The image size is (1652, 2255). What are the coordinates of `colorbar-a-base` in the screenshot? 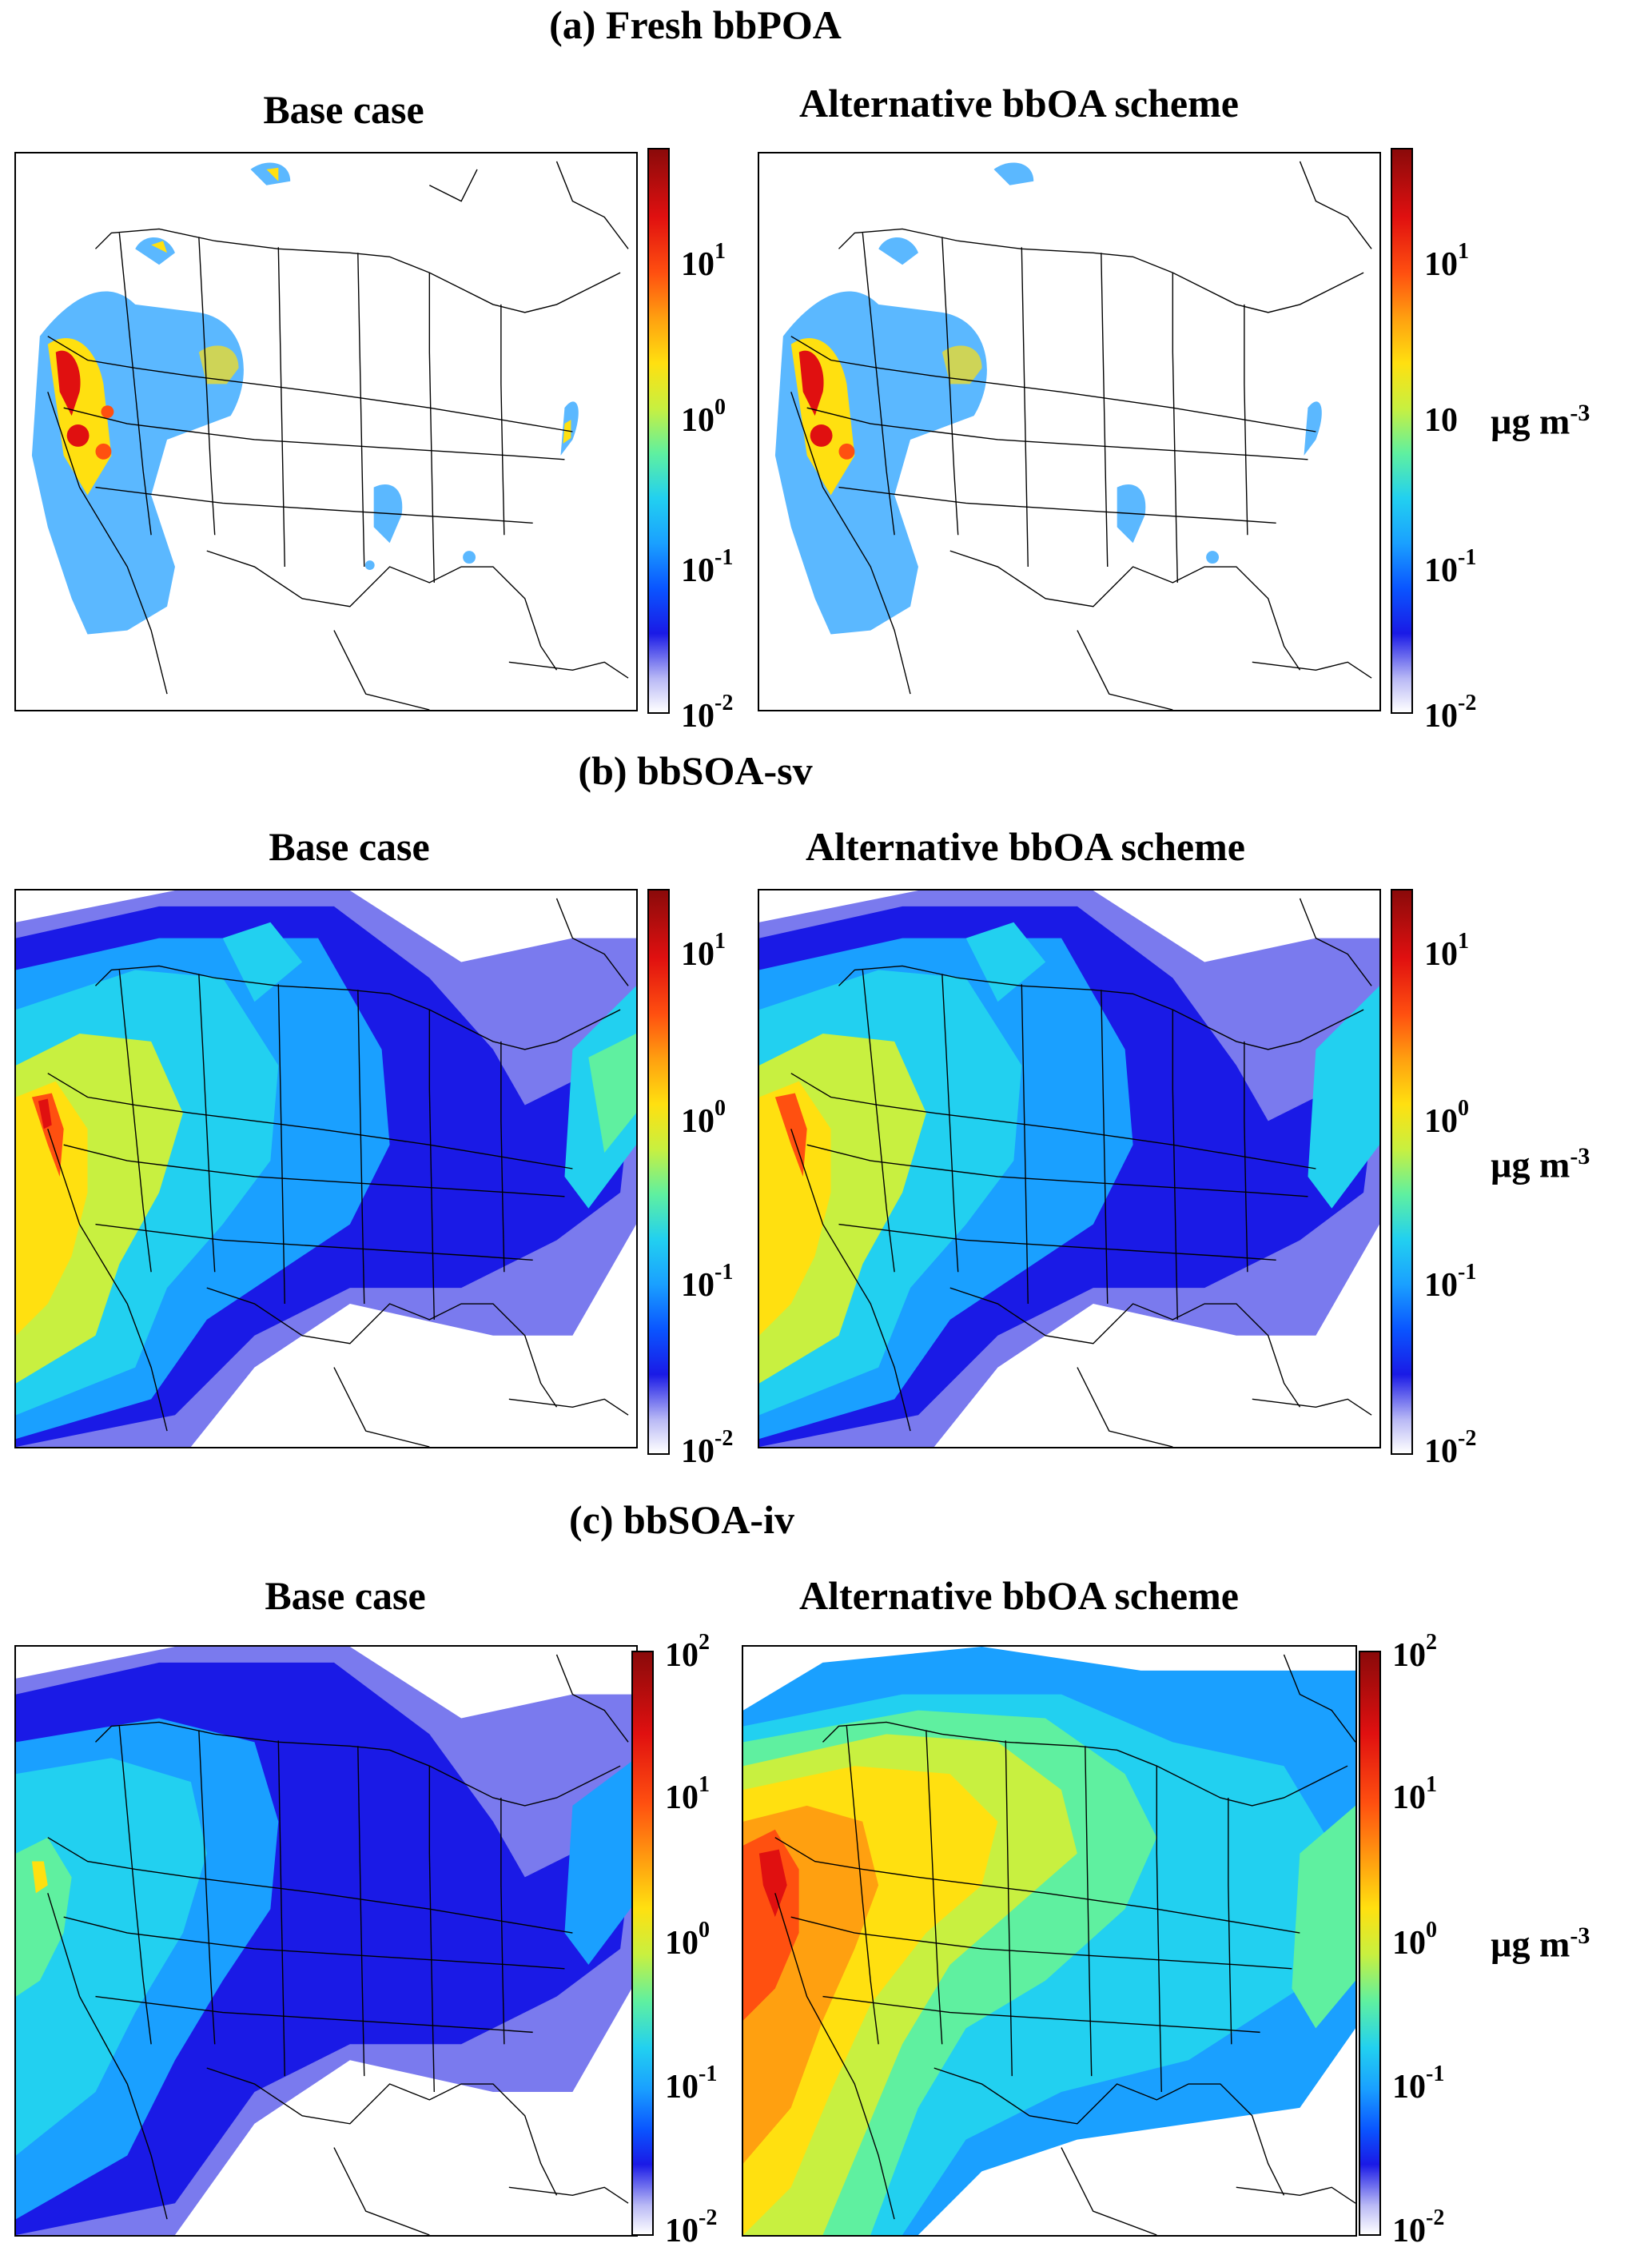 It's located at (658, 431).